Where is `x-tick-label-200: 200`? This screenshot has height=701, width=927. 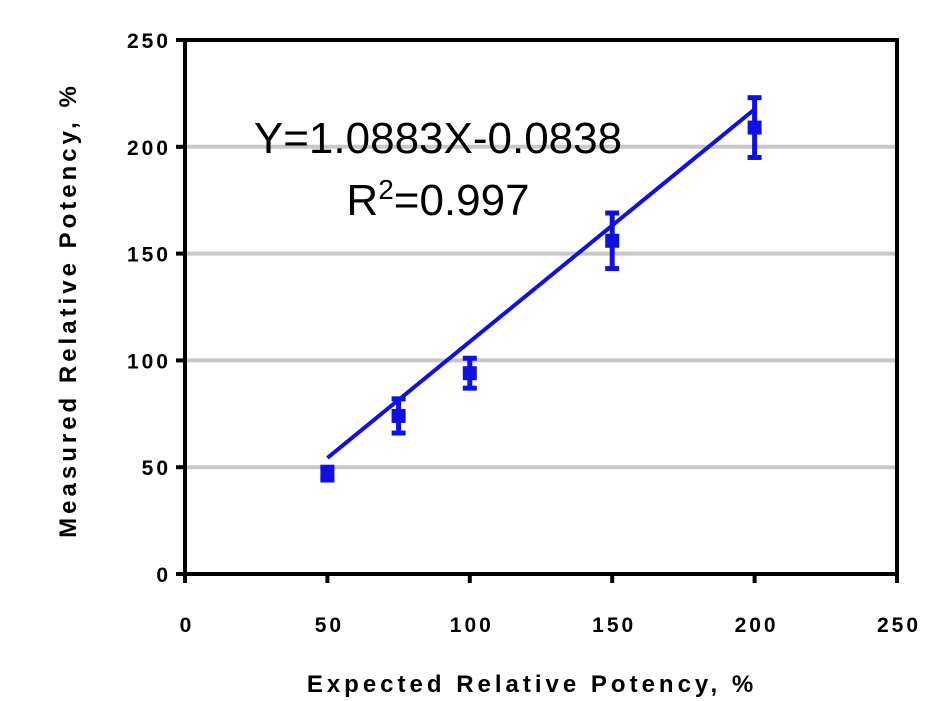 x-tick-label-200: 200 is located at coordinates (757, 625).